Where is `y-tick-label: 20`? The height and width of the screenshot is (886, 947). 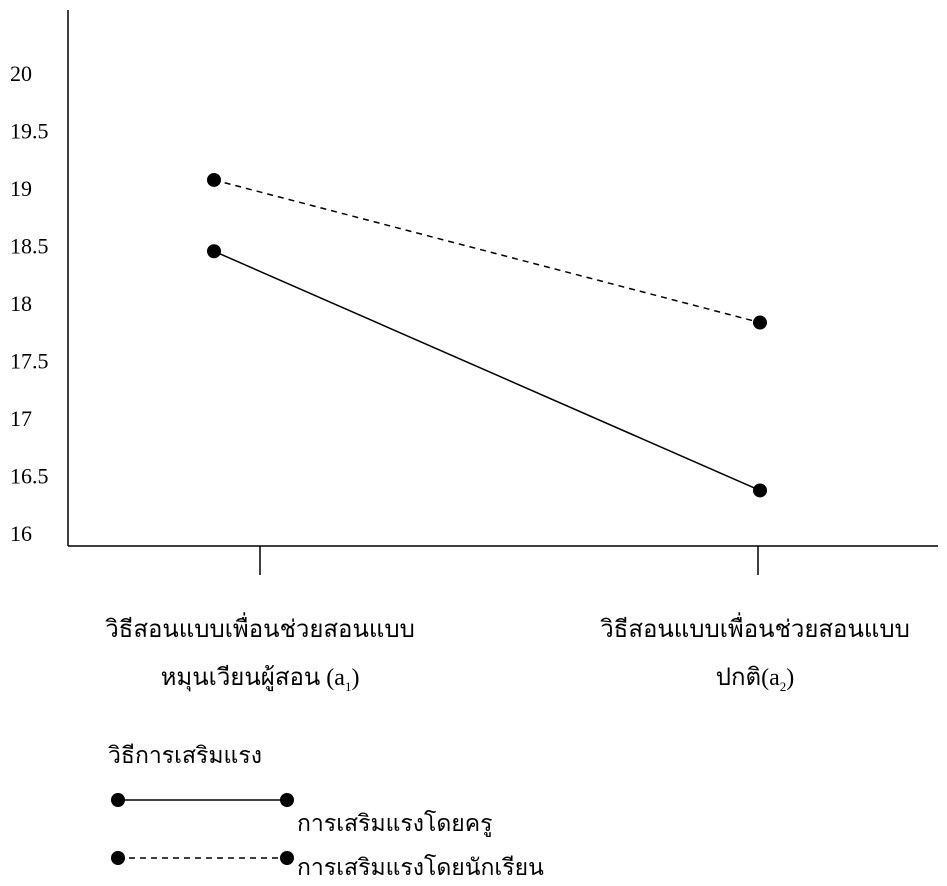
y-tick-label: 20 is located at coordinates (21, 73).